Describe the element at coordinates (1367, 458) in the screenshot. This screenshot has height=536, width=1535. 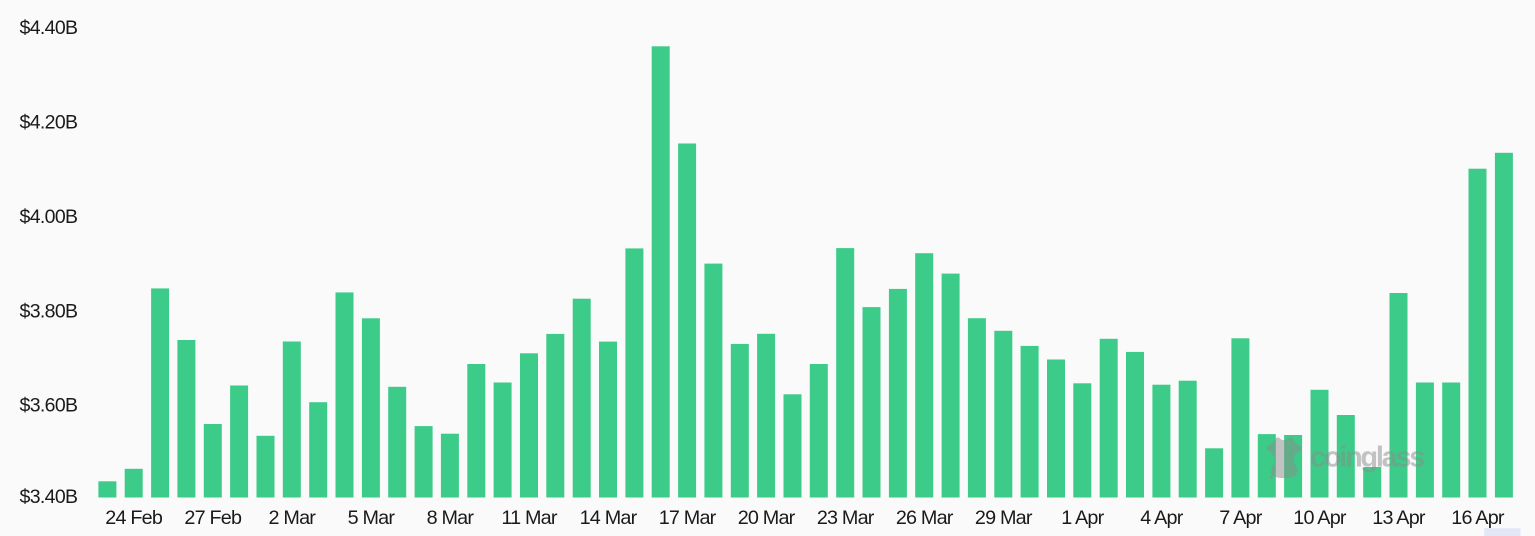
I see `svg-text: coinglass` at that location.